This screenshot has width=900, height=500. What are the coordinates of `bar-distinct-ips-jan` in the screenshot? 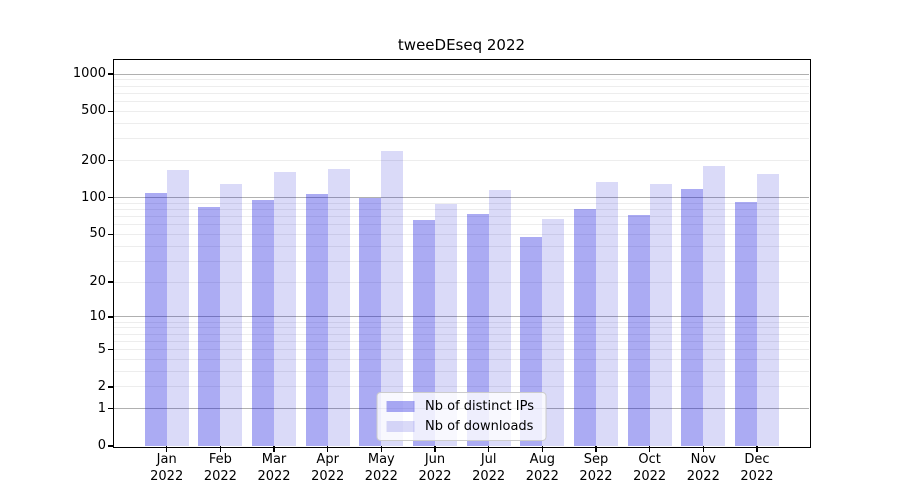 It's located at (155, 319).